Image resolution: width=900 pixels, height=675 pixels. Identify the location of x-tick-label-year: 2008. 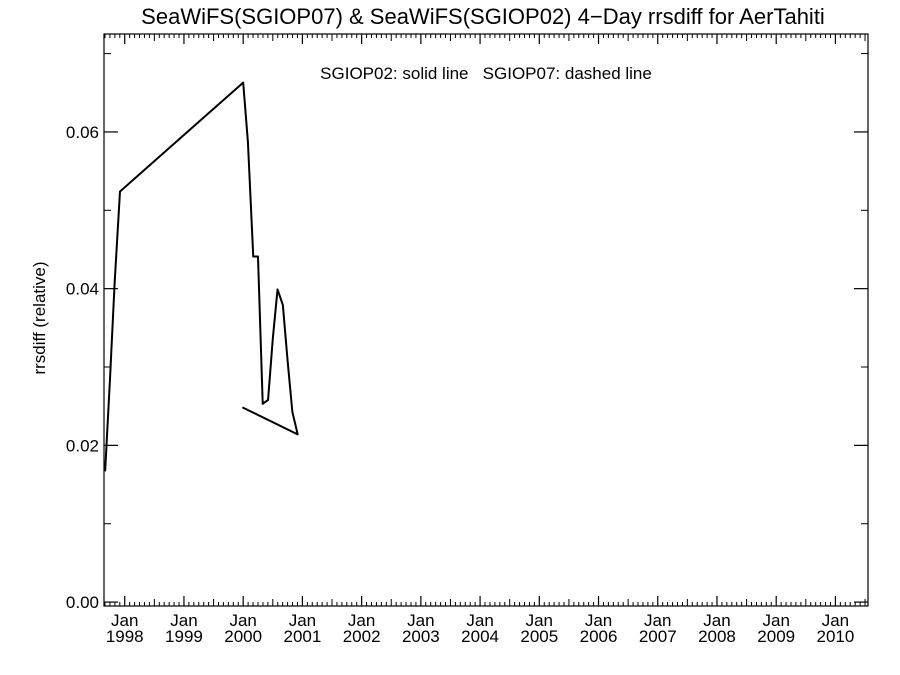
(717, 636).